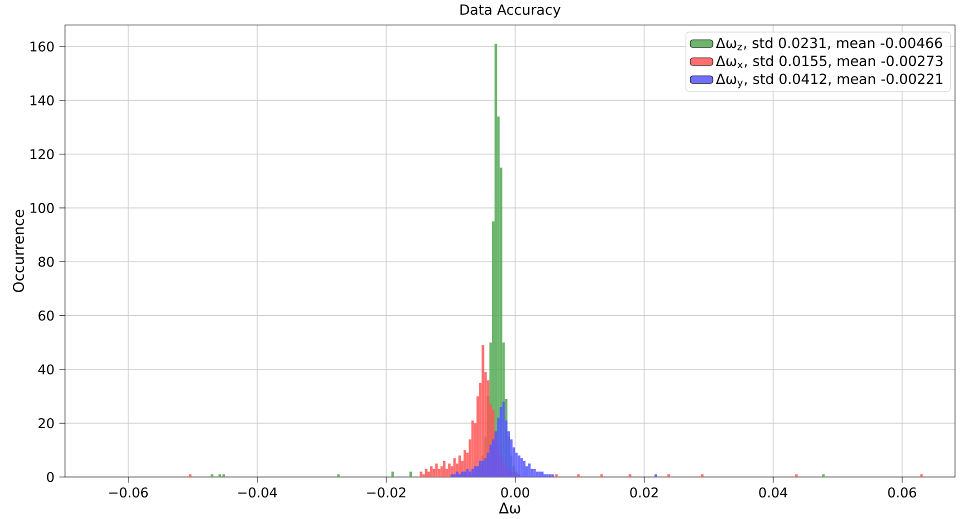 The width and height of the screenshot is (960, 519). I want to click on y-axis-title: Occurrence, so click(18, 251).